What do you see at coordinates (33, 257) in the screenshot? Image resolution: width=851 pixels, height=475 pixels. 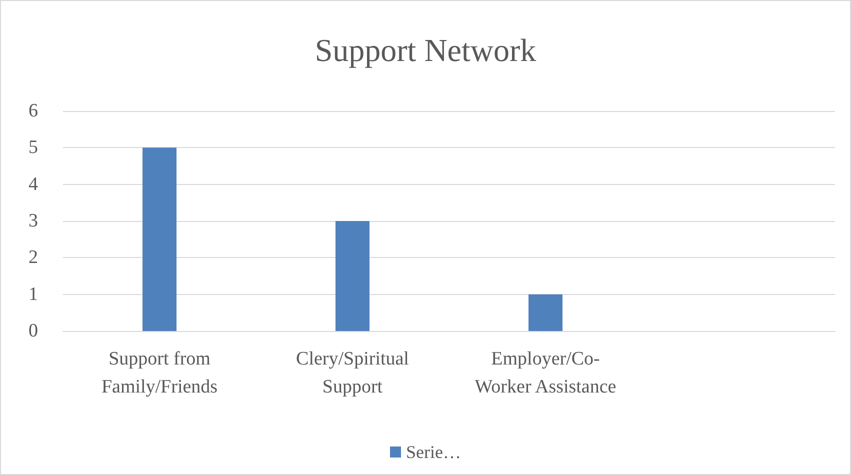 I see `y-tick-label: 2` at bounding box center [33, 257].